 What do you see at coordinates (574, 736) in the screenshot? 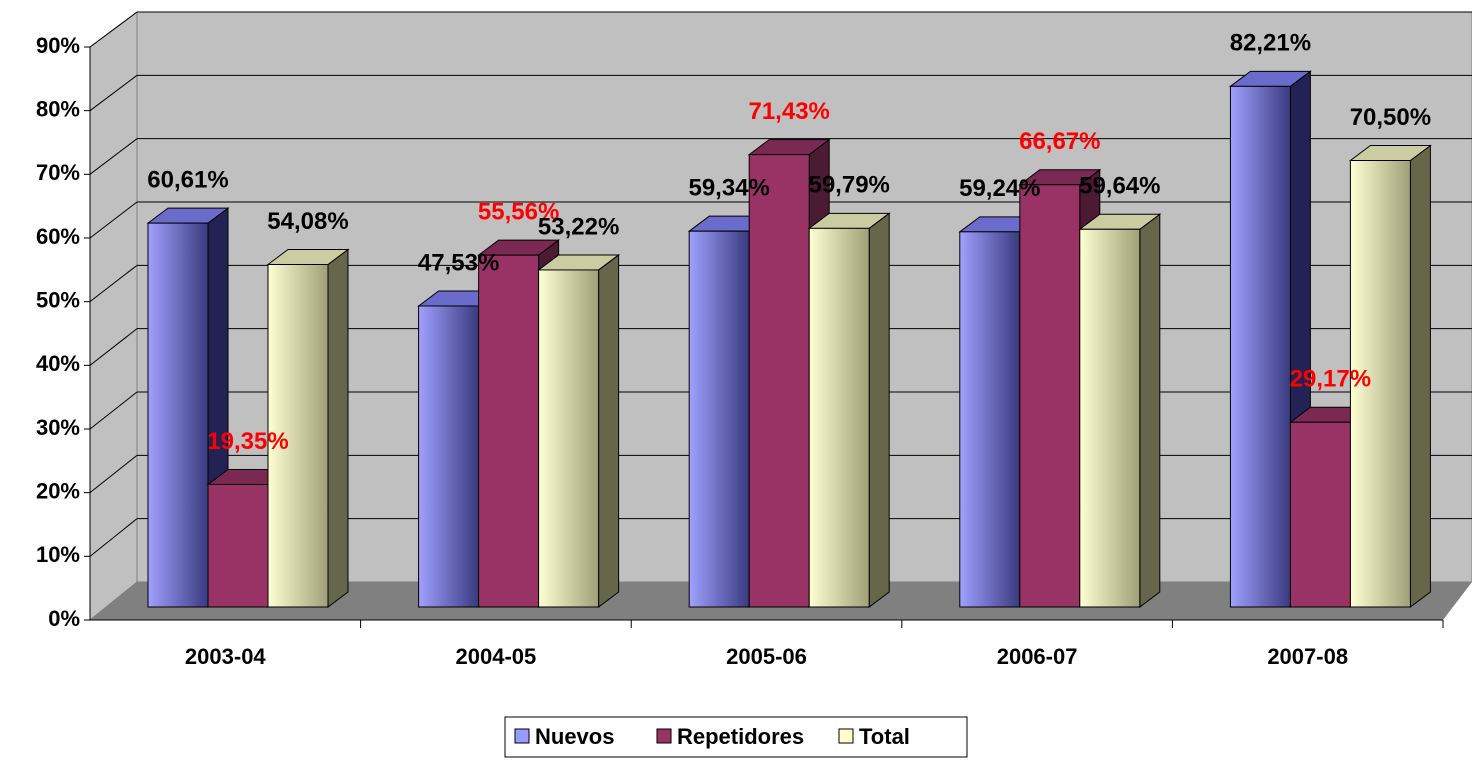
I see `legend-label: Nuevos` at bounding box center [574, 736].